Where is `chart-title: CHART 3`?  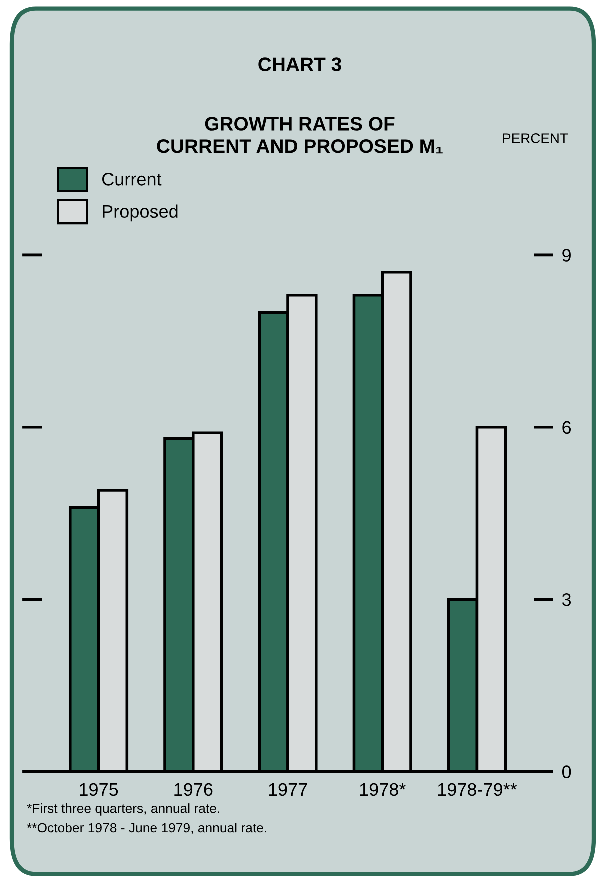 chart-title: CHART 3 is located at coordinates (300, 65).